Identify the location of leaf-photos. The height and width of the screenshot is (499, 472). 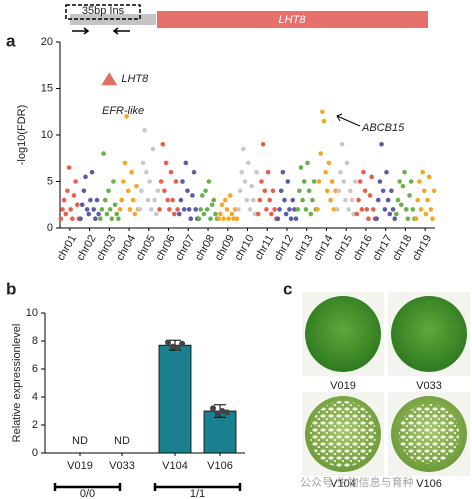
(386, 384).